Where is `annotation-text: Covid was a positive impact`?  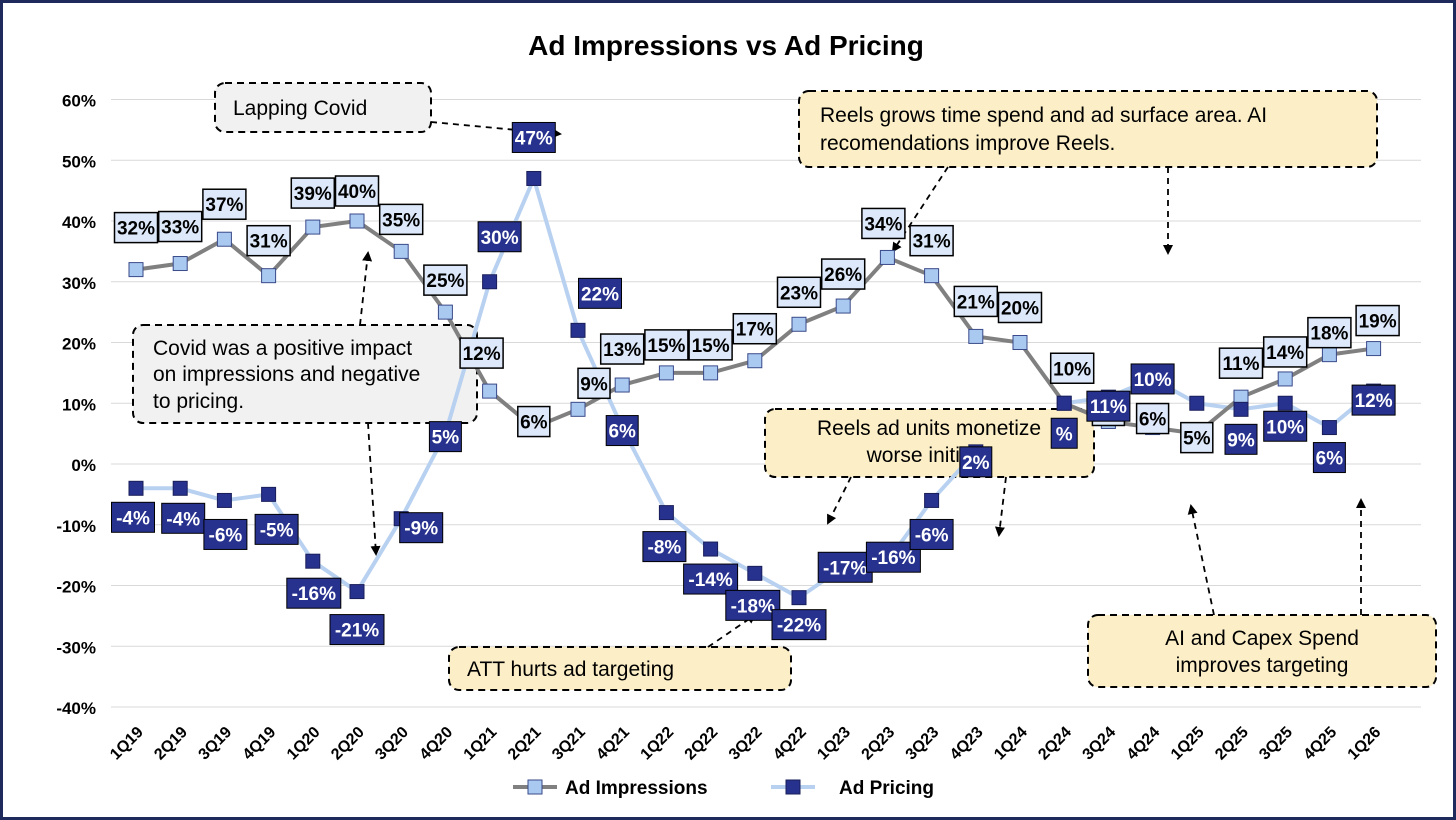
annotation-text: Covid was a positive impact is located at coordinates (282, 348).